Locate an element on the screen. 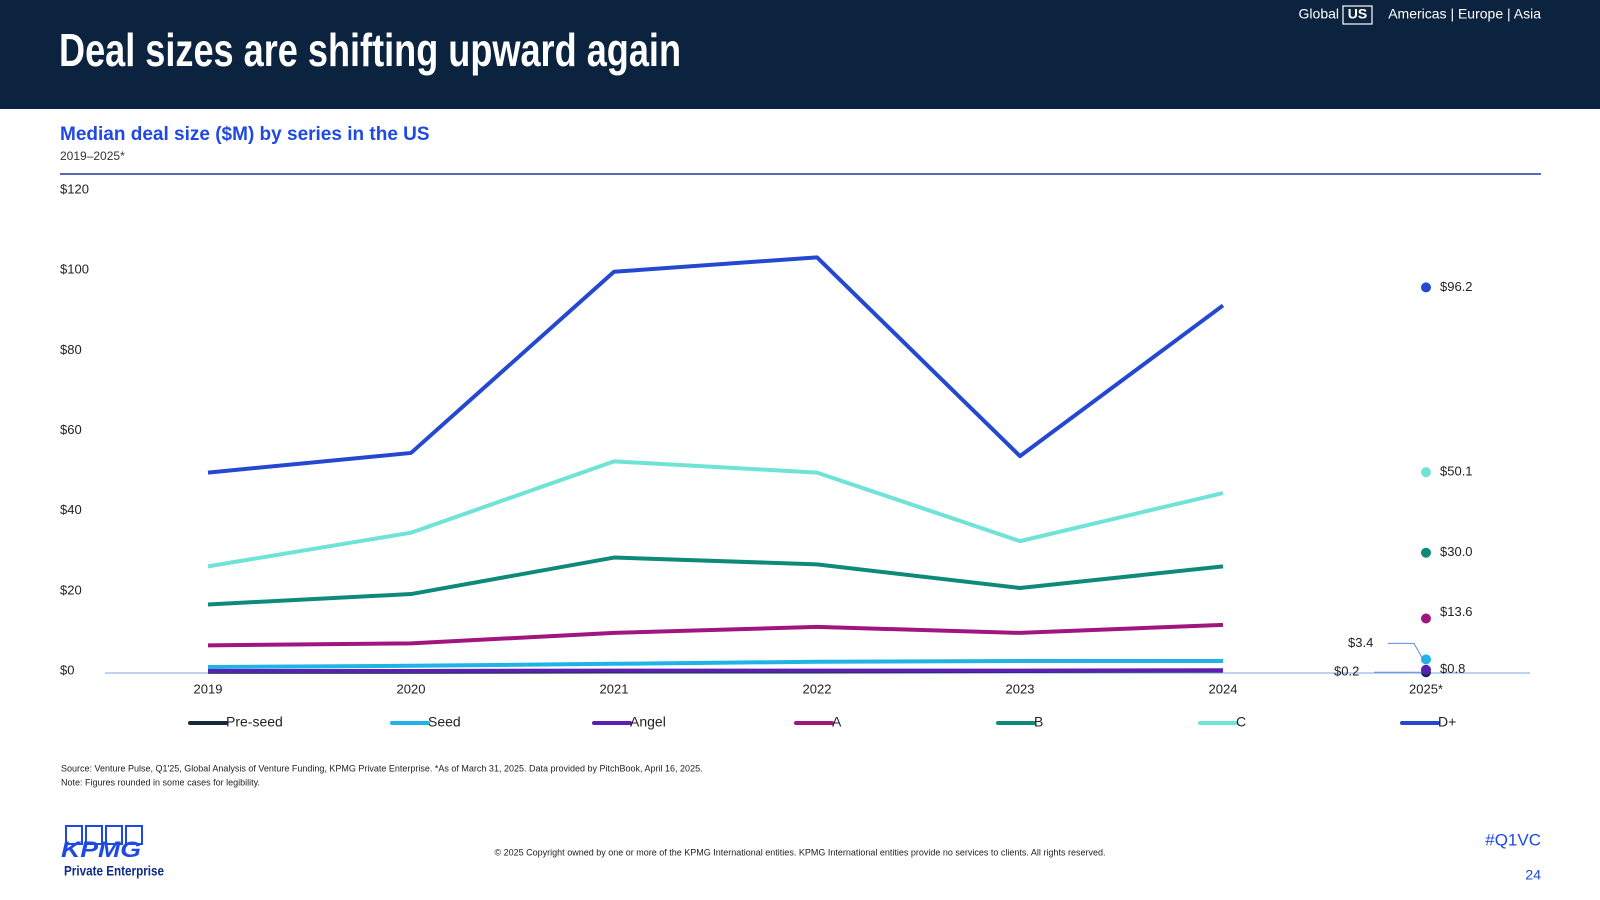 Image resolution: width=1600 pixels, height=900 pixels. header-band is located at coordinates (800, 54).